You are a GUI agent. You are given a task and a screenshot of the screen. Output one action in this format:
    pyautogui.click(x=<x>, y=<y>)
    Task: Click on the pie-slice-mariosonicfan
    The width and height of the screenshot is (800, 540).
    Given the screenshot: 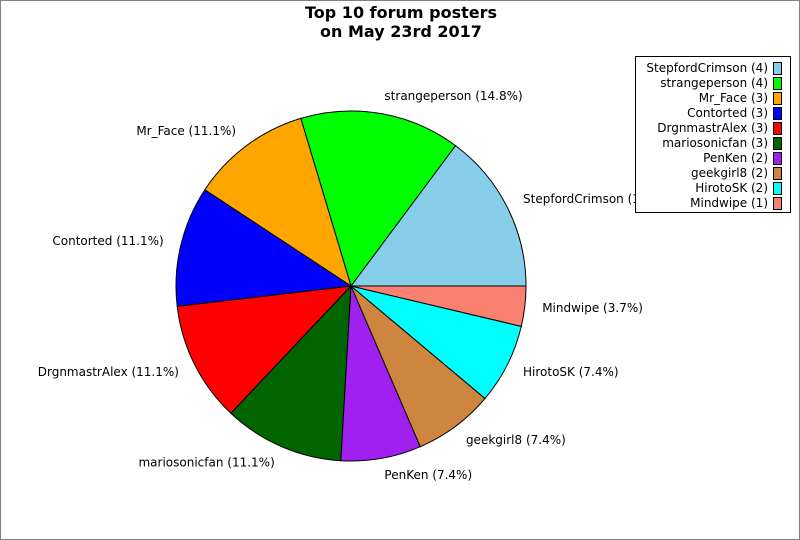 What is the action you would take?
    pyautogui.click(x=291, y=373)
    